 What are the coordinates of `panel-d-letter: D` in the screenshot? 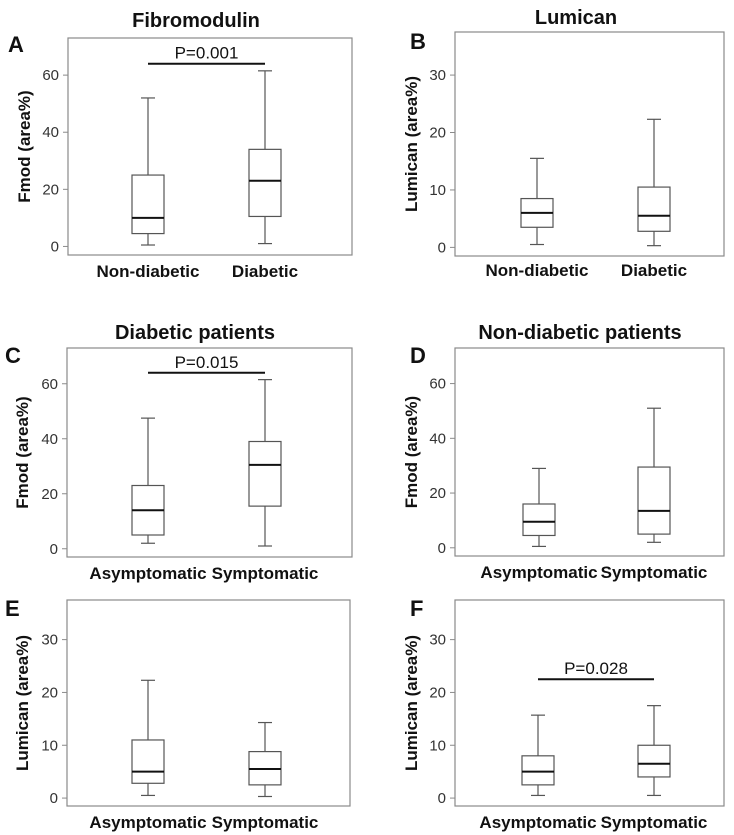 It's located at (418, 355).